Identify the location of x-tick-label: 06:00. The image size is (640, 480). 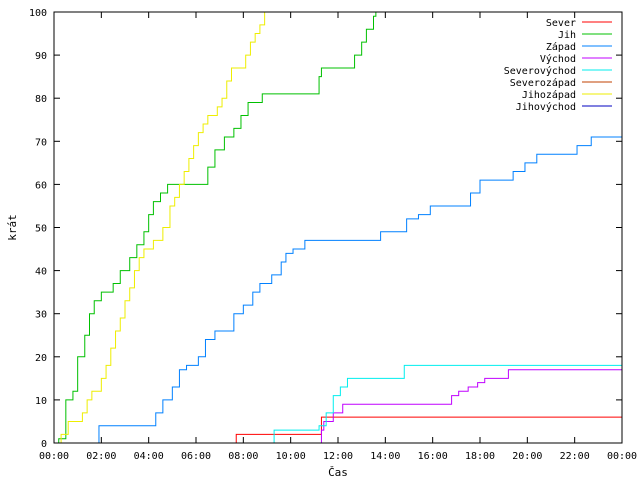
(196, 456).